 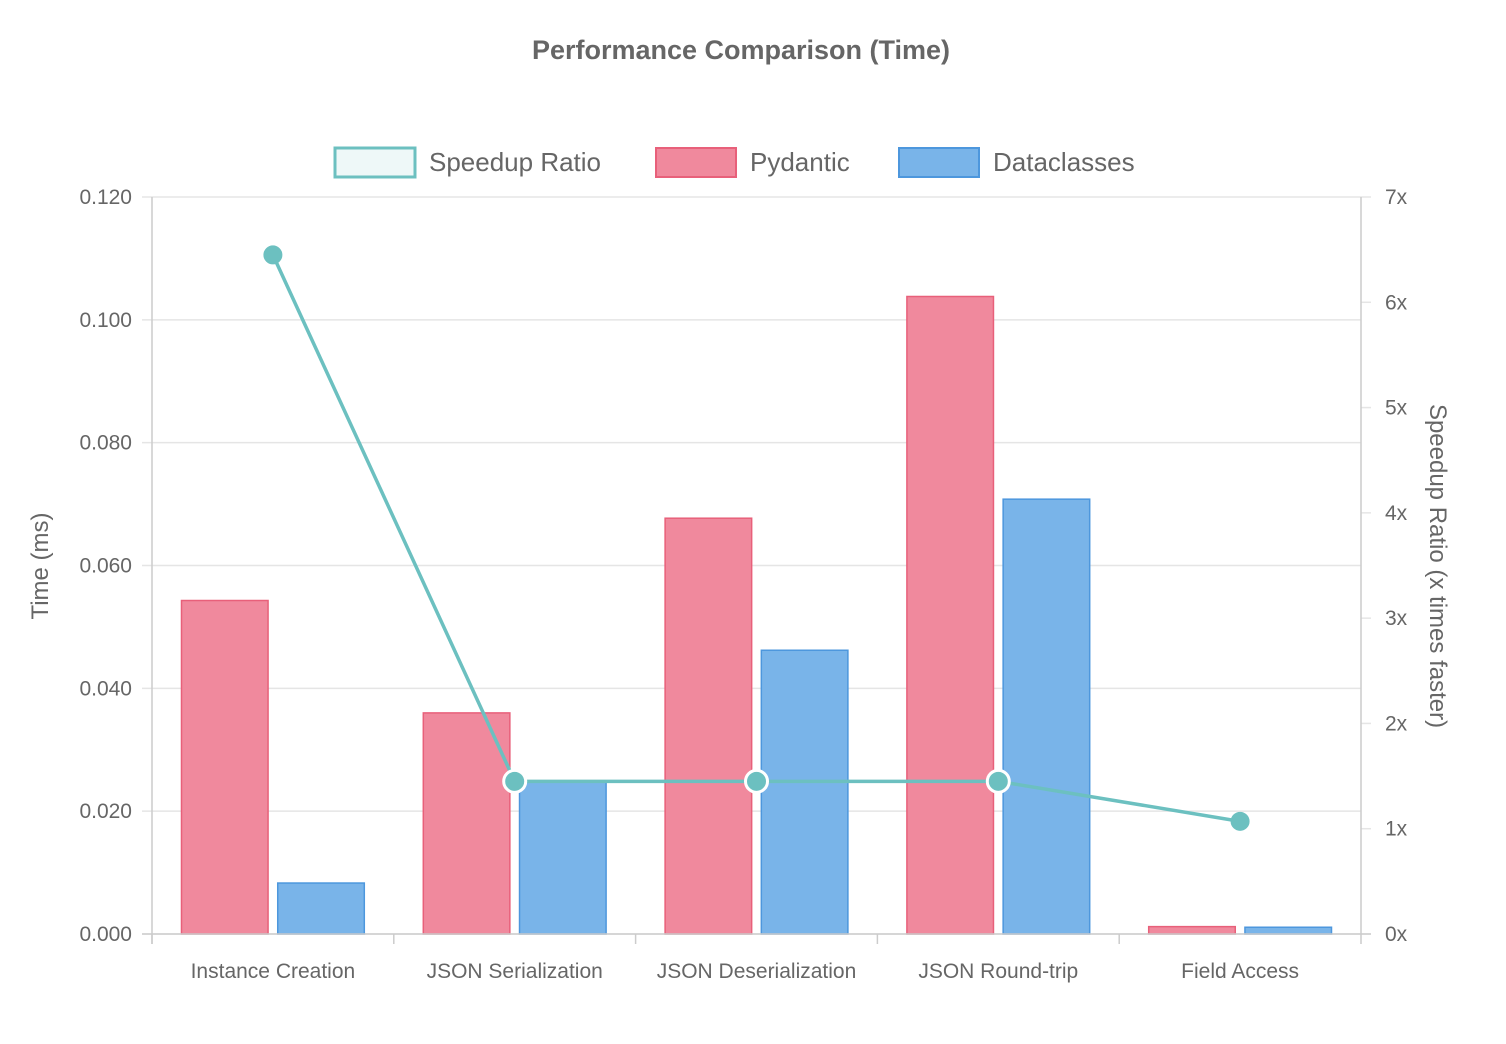 What do you see at coordinates (105, 566) in the screenshot?
I see `y-left-tick-label: 0.060` at bounding box center [105, 566].